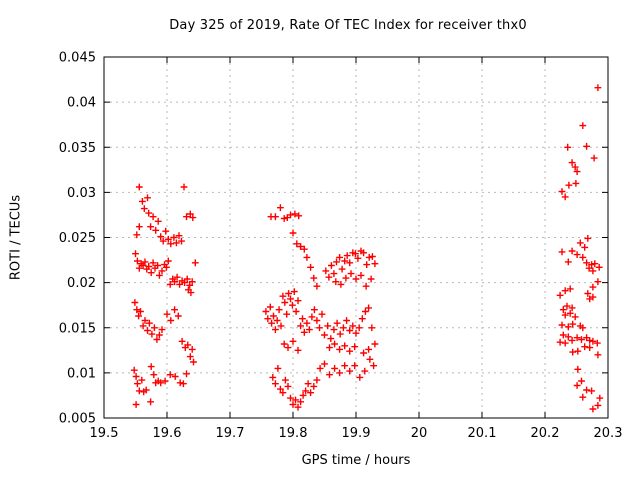 The image size is (640, 480). What do you see at coordinates (77, 148) in the screenshot?
I see `y-tick-label: 0.035` at bounding box center [77, 148].